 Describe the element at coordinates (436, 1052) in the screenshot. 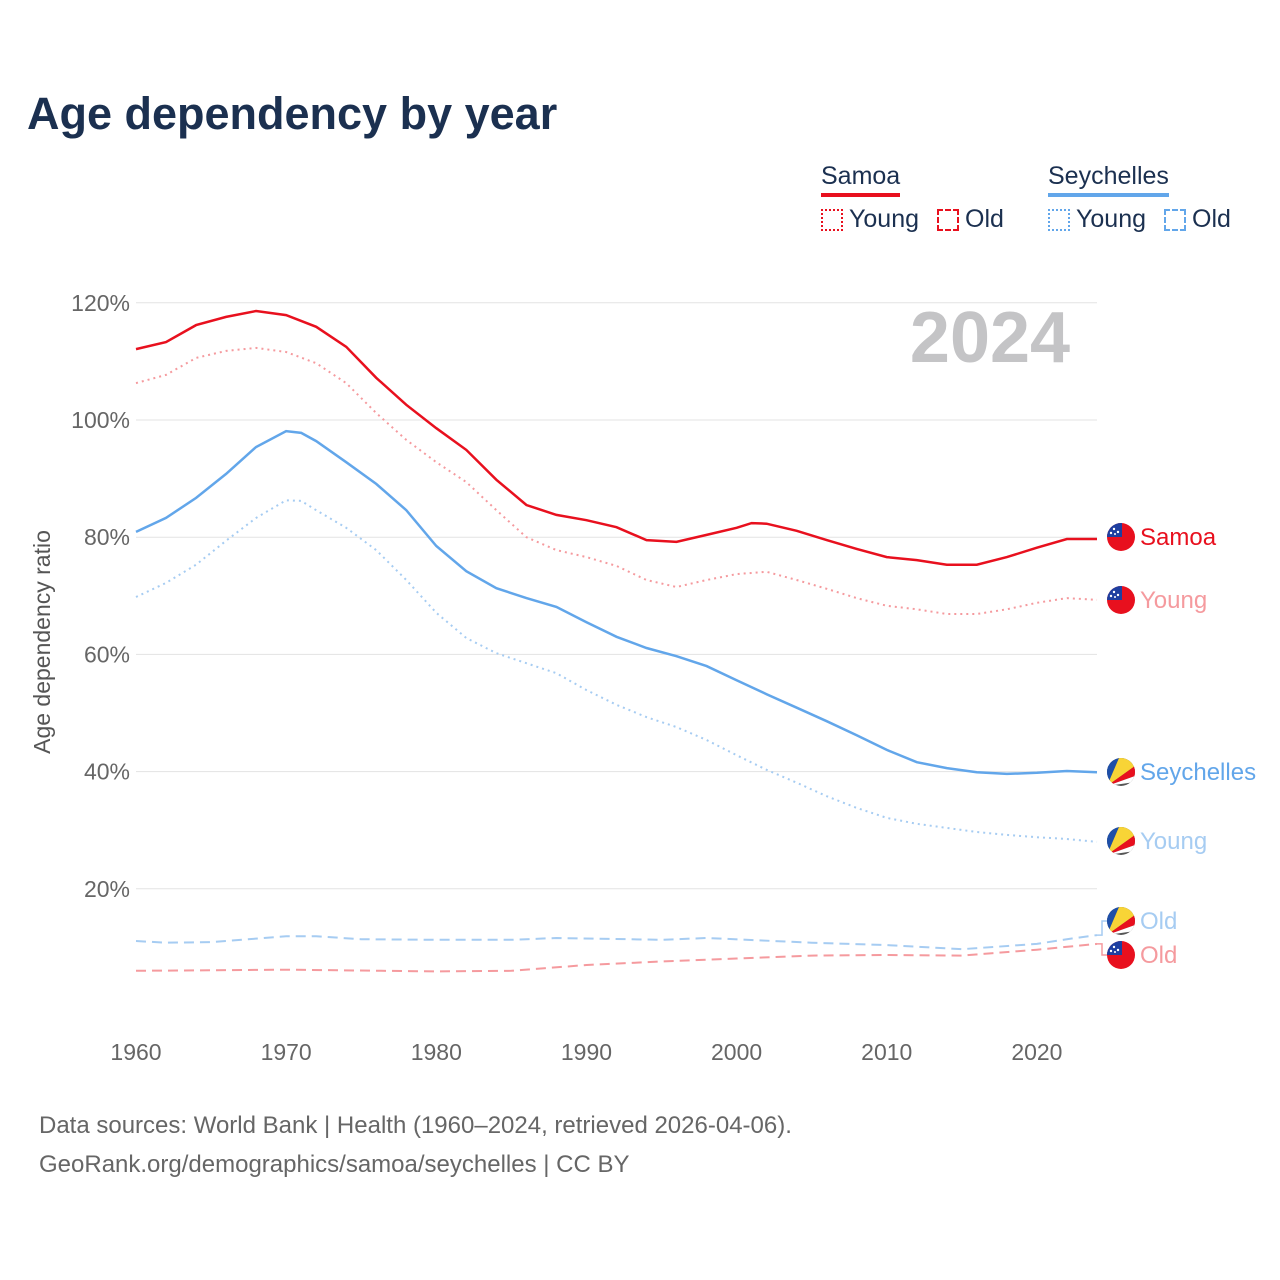

I see `x-tick-label: 1980` at that location.